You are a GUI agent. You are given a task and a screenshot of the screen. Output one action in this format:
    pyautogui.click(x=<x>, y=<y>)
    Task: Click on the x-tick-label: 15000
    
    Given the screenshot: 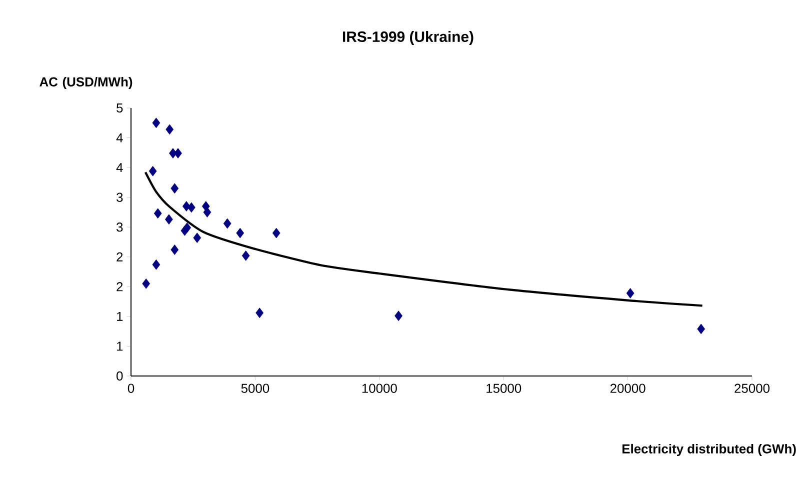 What is the action you would take?
    pyautogui.click(x=504, y=388)
    